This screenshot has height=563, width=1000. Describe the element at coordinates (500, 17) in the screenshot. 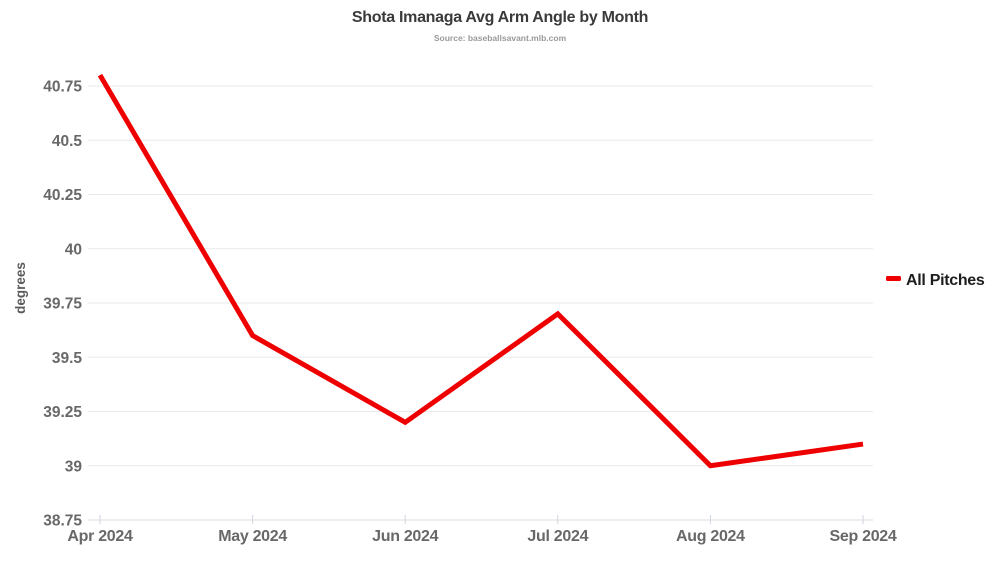

I see `chart-title: Shota Imanaga Avg Arm Angle by Month` at that location.